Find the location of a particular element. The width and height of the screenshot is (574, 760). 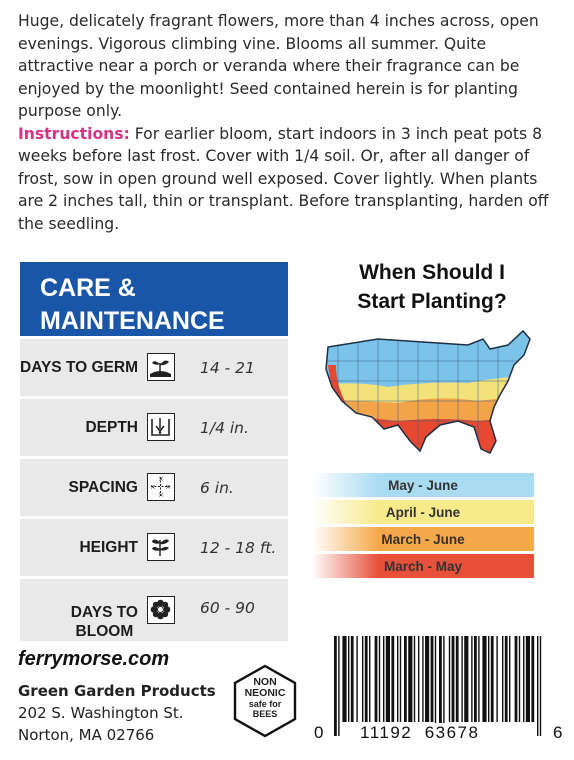

care-title-line1: CARE & is located at coordinates (88, 288).